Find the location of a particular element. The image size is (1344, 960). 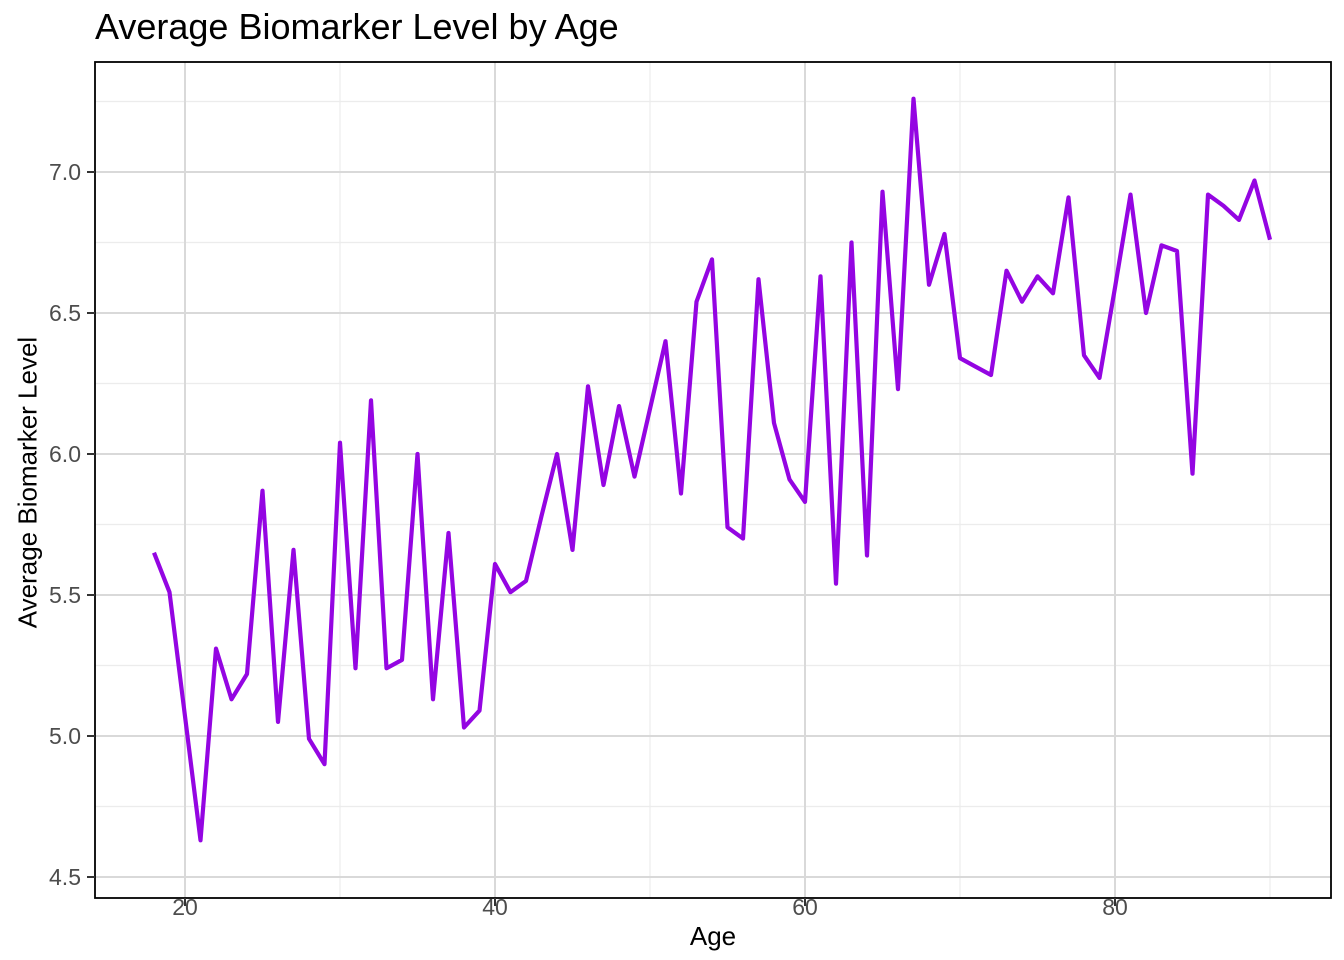

x-tick-label: 80 is located at coordinates (1115, 907).